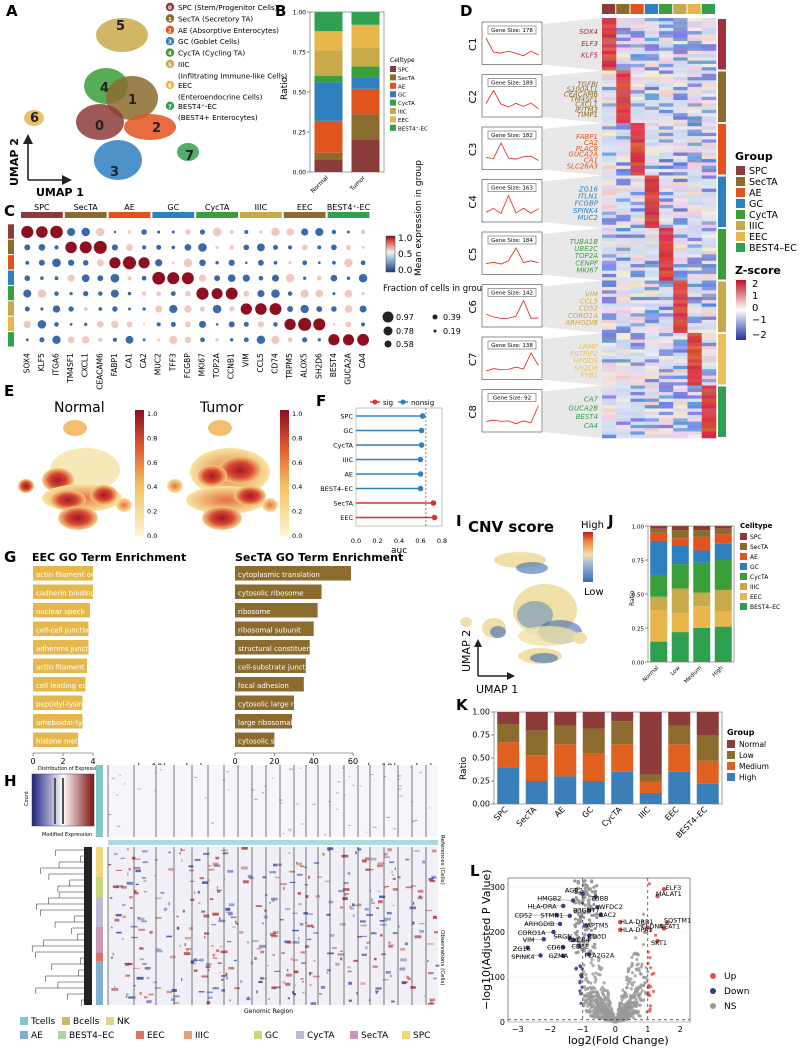 The height and width of the screenshot is (1051, 800). I want to click on cluster-color-bar, so click(722, 44).